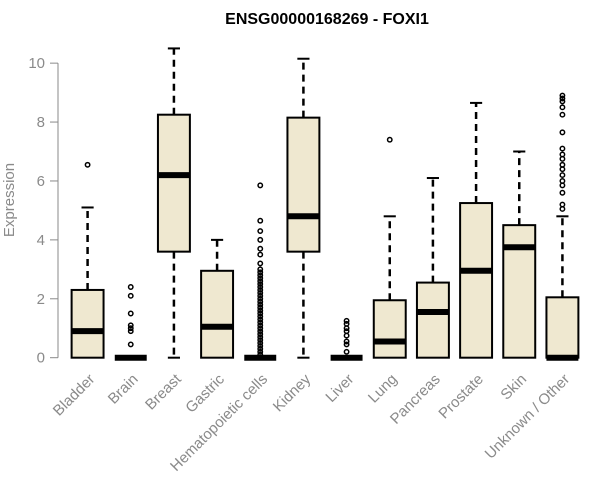 Image resolution: width=600 pixels, height=500 pixels. I want to click on chart-title: ENSG00000168269 - FOXI1, so click(327, 19).